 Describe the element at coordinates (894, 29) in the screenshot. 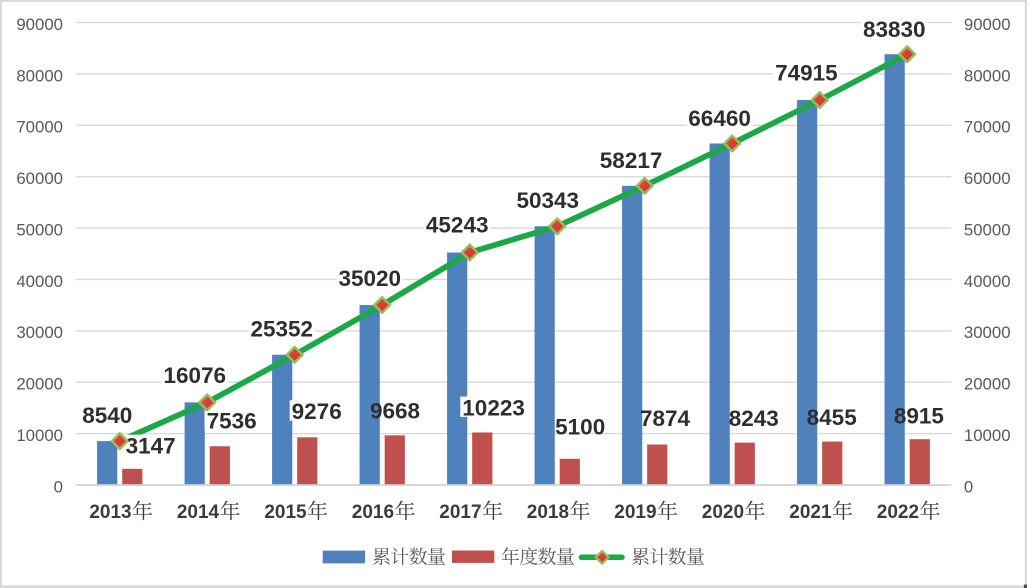

I see `svg-text: 83830` at that location.